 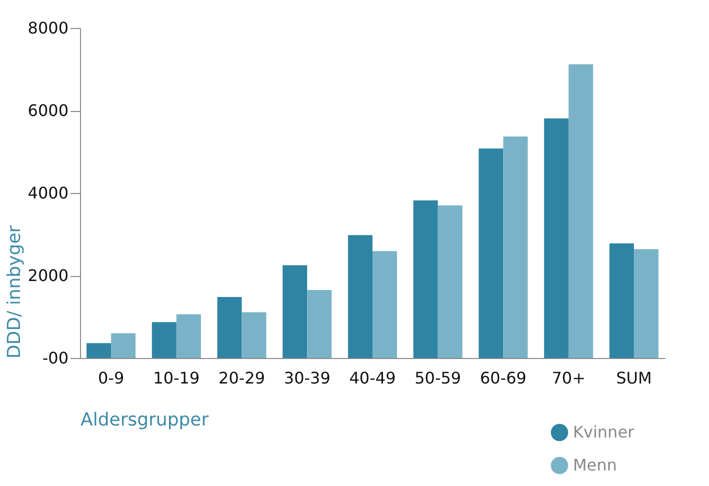 I want to click on x-tick-label: 10-19, so click(x=176, y=378).